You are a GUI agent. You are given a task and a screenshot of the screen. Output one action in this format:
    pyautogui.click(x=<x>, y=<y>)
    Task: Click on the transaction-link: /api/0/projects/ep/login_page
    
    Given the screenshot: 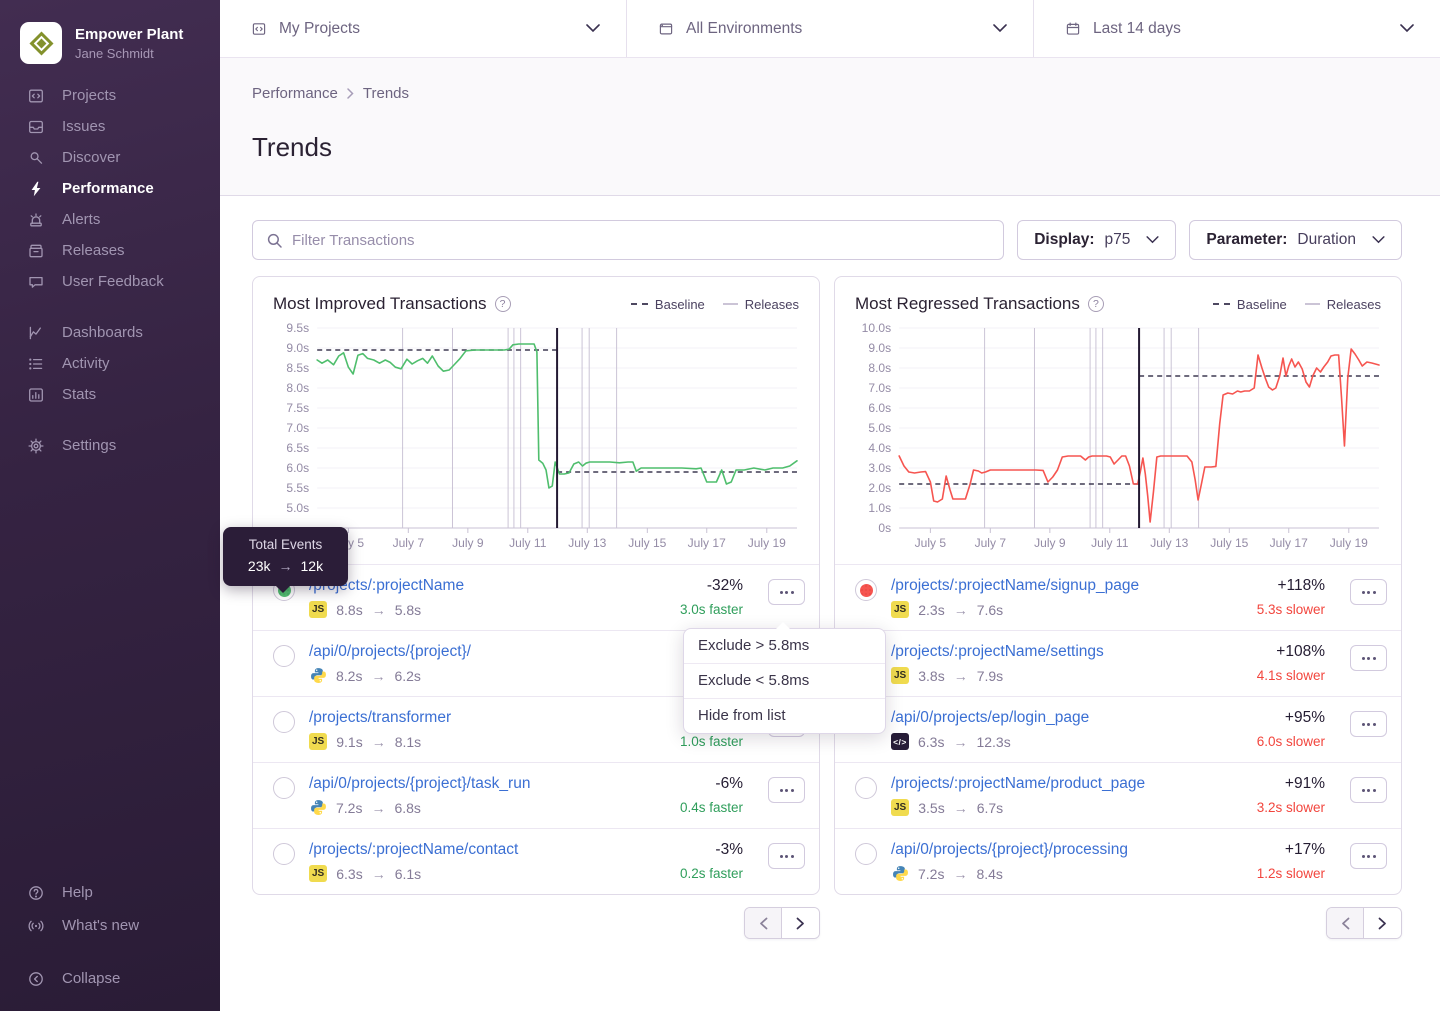 What is the action you would take?
    pyautogui.click(x=990, y=717)
    